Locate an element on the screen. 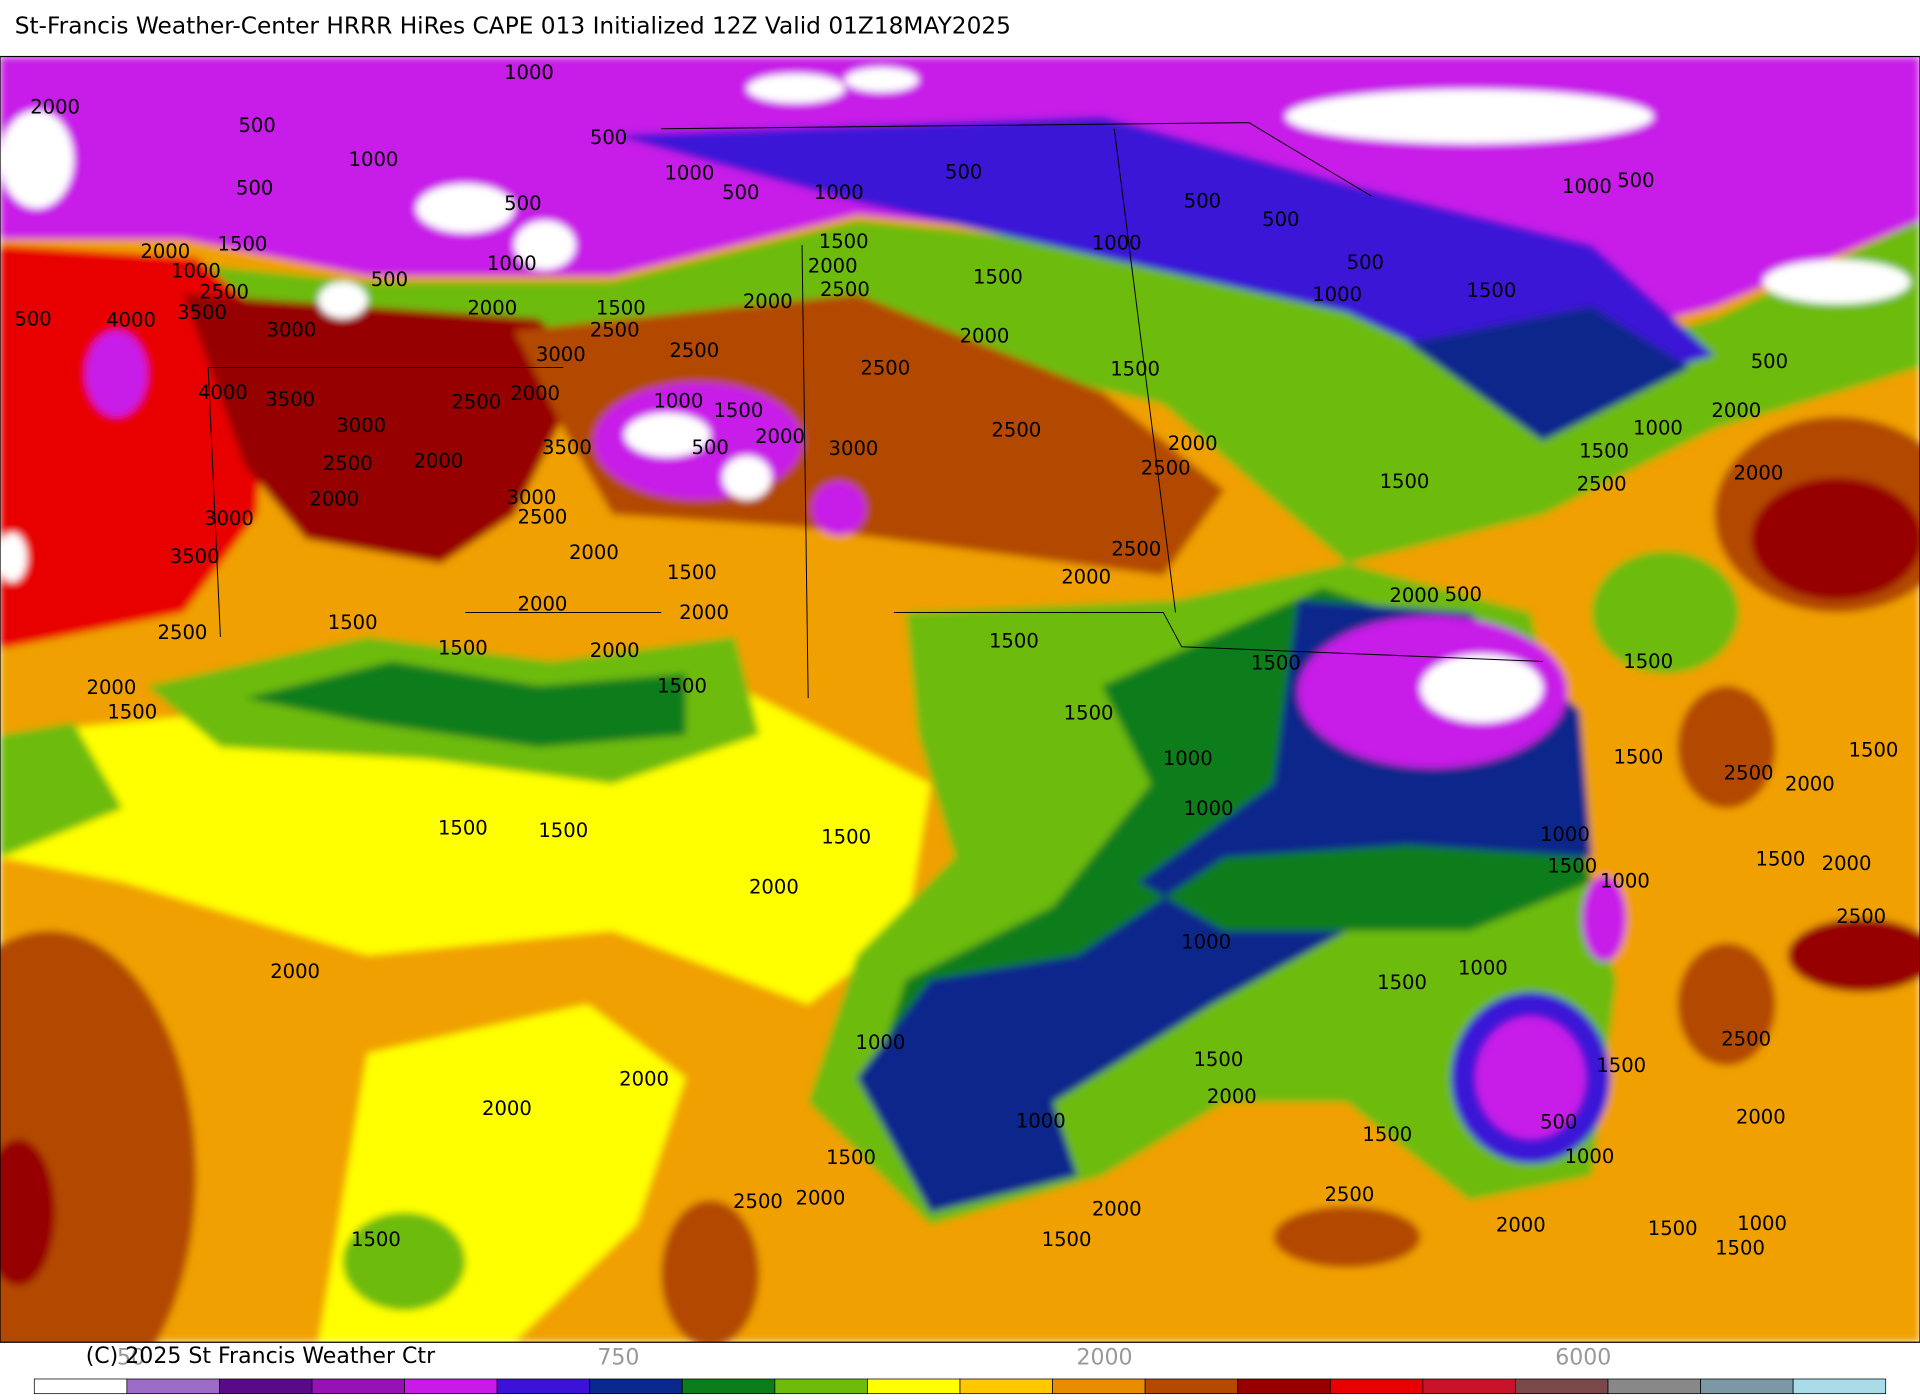  colorbar-label: 750 is located at coordinates (618, 1357).